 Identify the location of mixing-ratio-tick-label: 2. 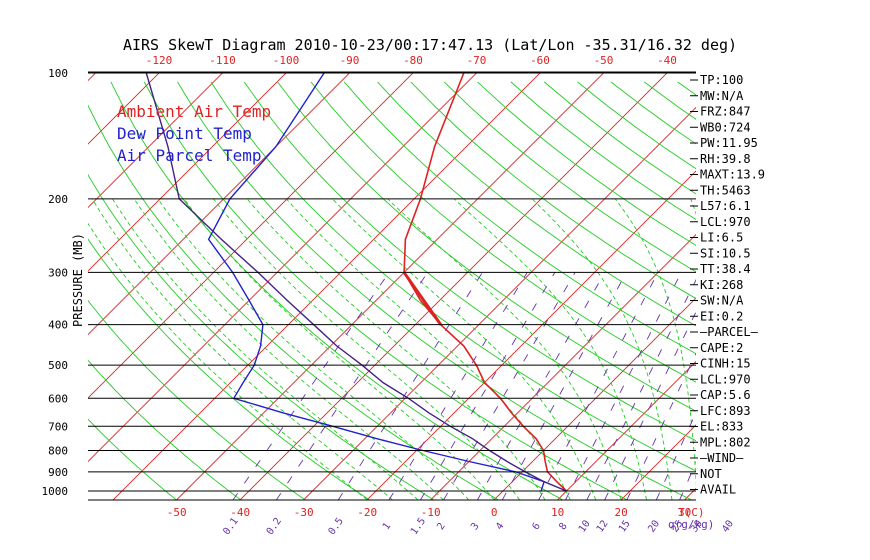
(441, 526).